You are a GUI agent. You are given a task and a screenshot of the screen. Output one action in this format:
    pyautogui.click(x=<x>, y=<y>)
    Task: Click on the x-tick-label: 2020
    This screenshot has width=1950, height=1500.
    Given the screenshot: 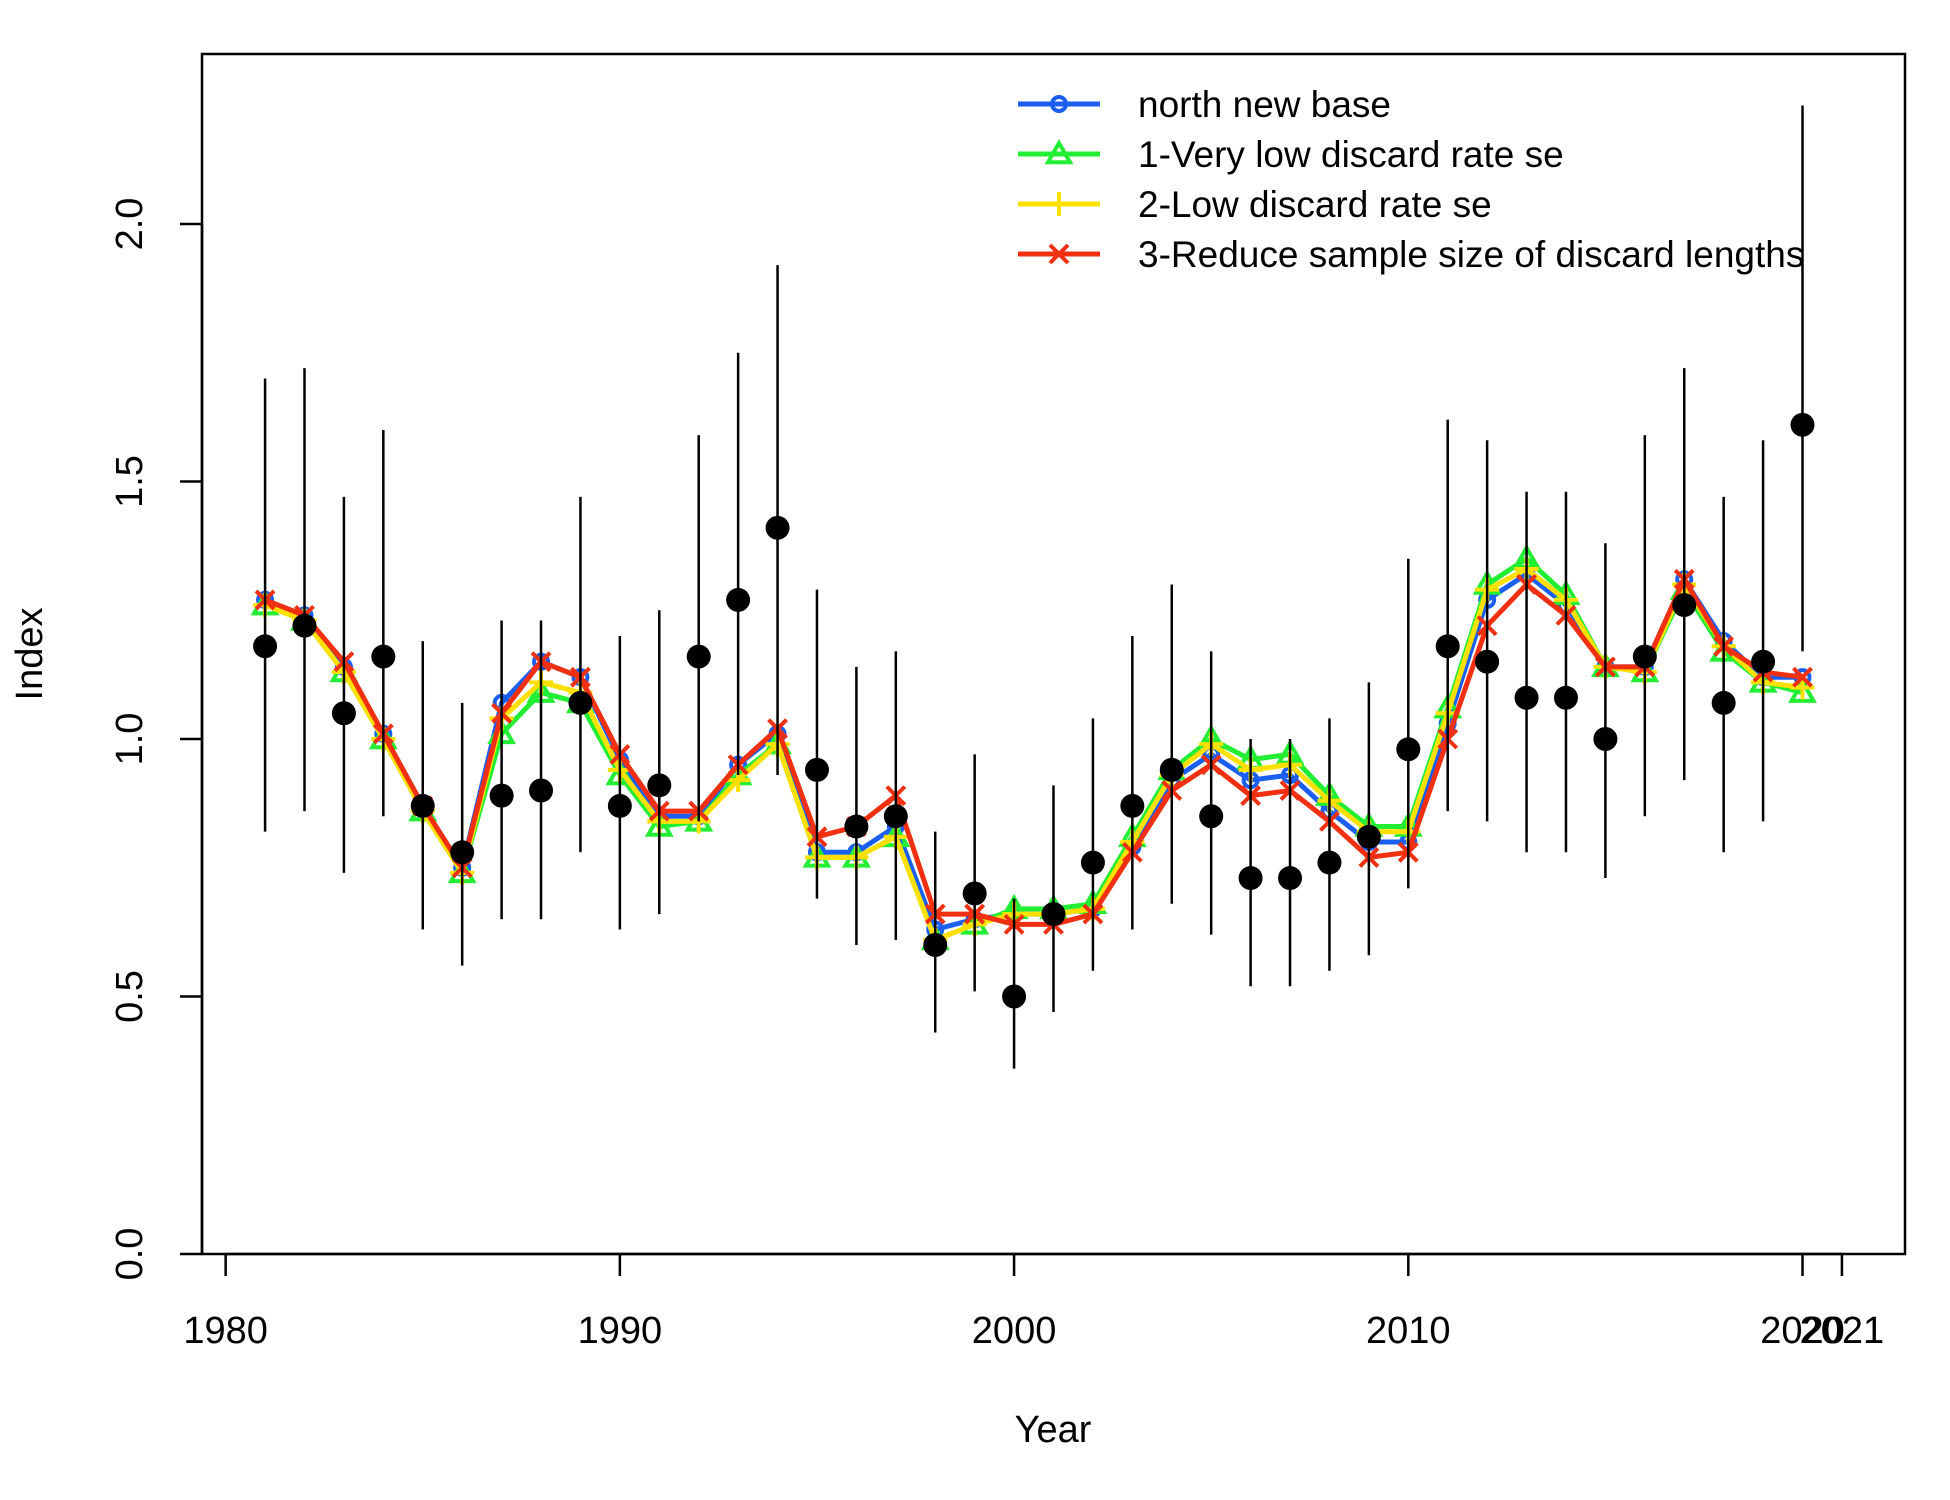 What is the action you would take?
    pyautogui.click(x=1802, y=1331)
    